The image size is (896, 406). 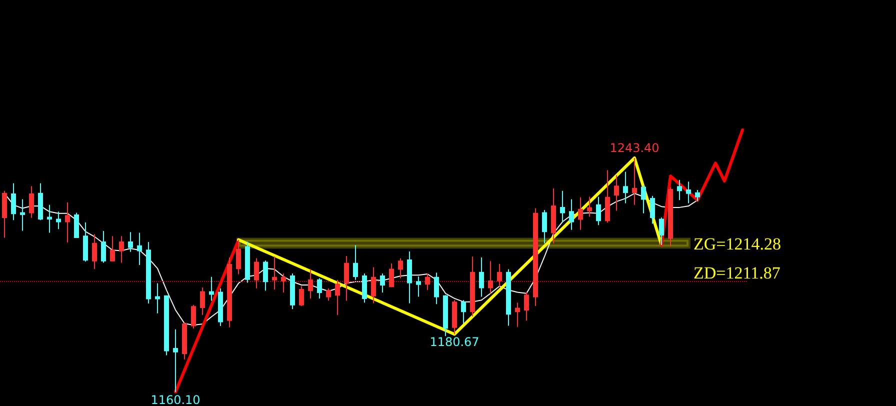 I want to click on annotation: 1243.40, so click(x=635, y=148).